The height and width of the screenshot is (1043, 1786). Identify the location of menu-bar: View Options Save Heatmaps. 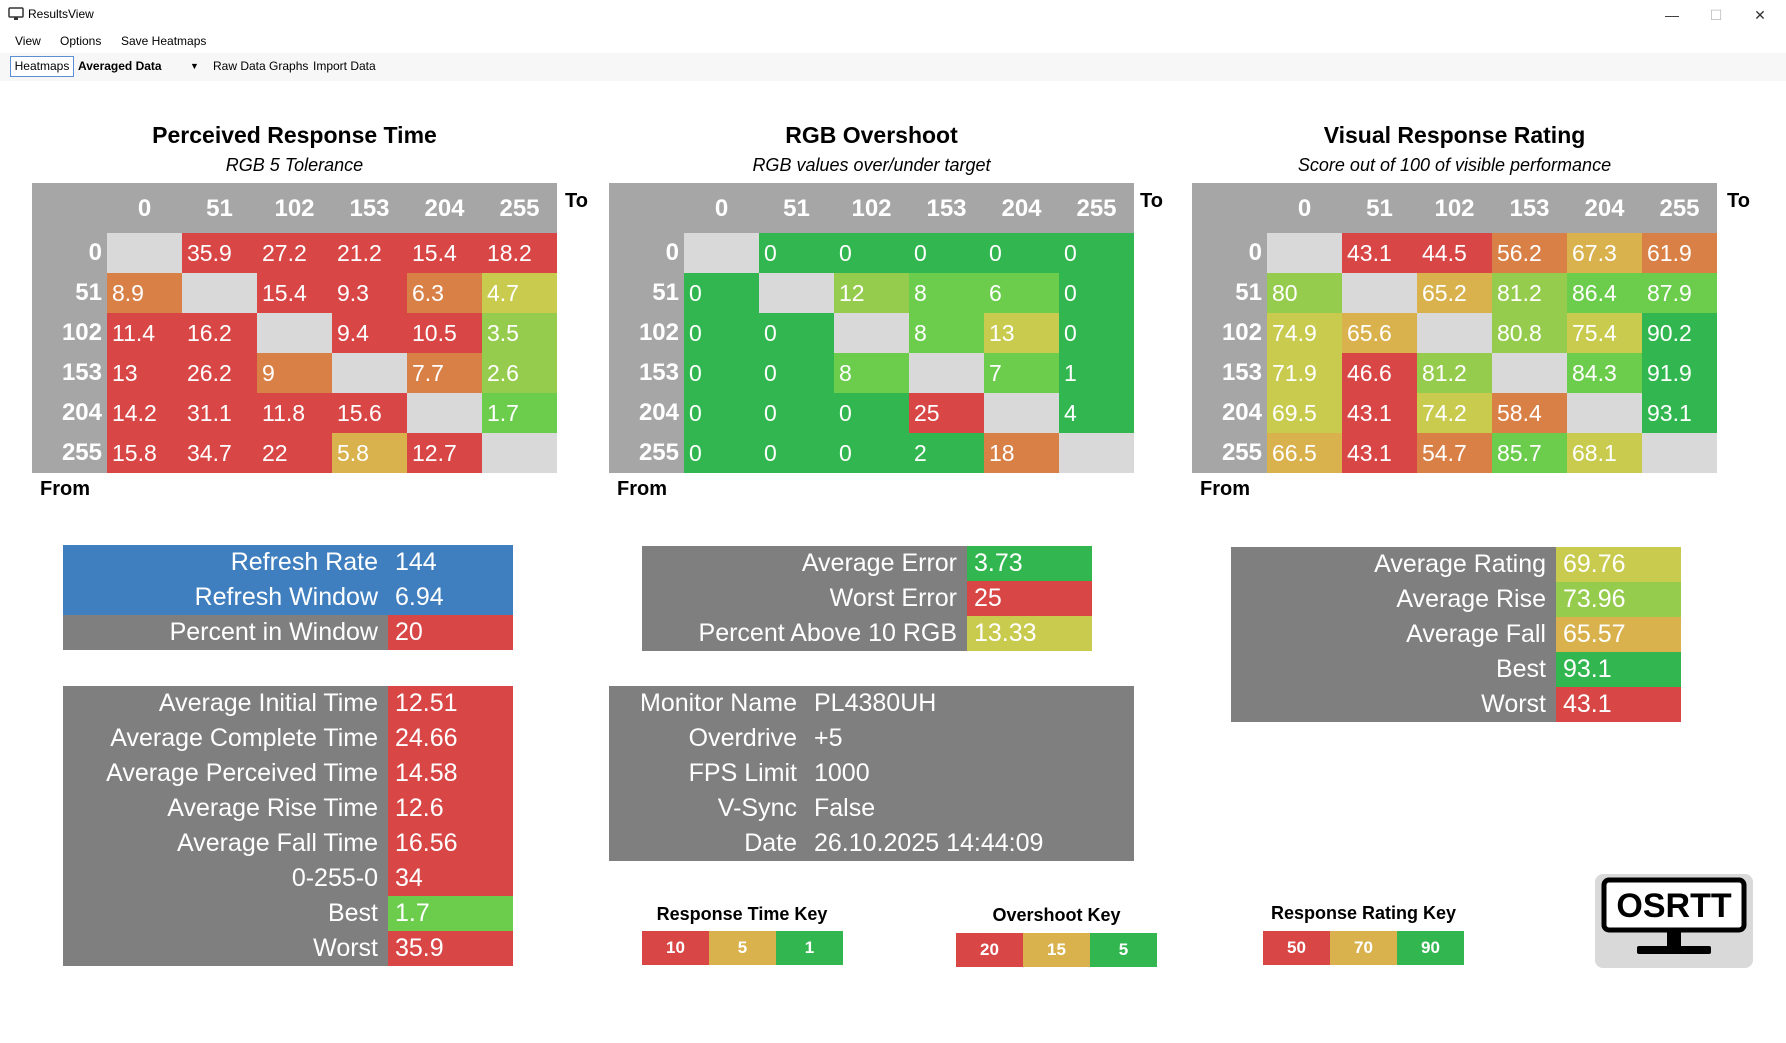
(893, 41).